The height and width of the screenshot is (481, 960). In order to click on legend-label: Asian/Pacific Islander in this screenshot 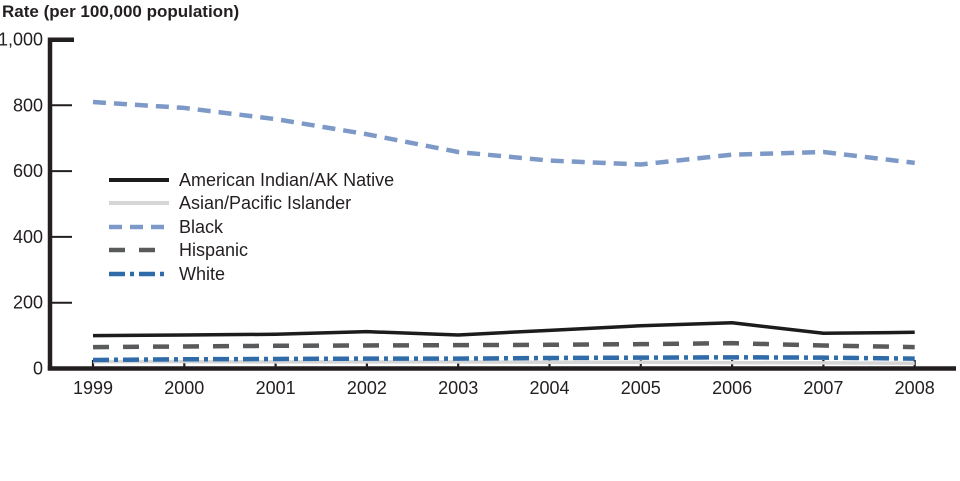, I will do `click(265, 203)`.